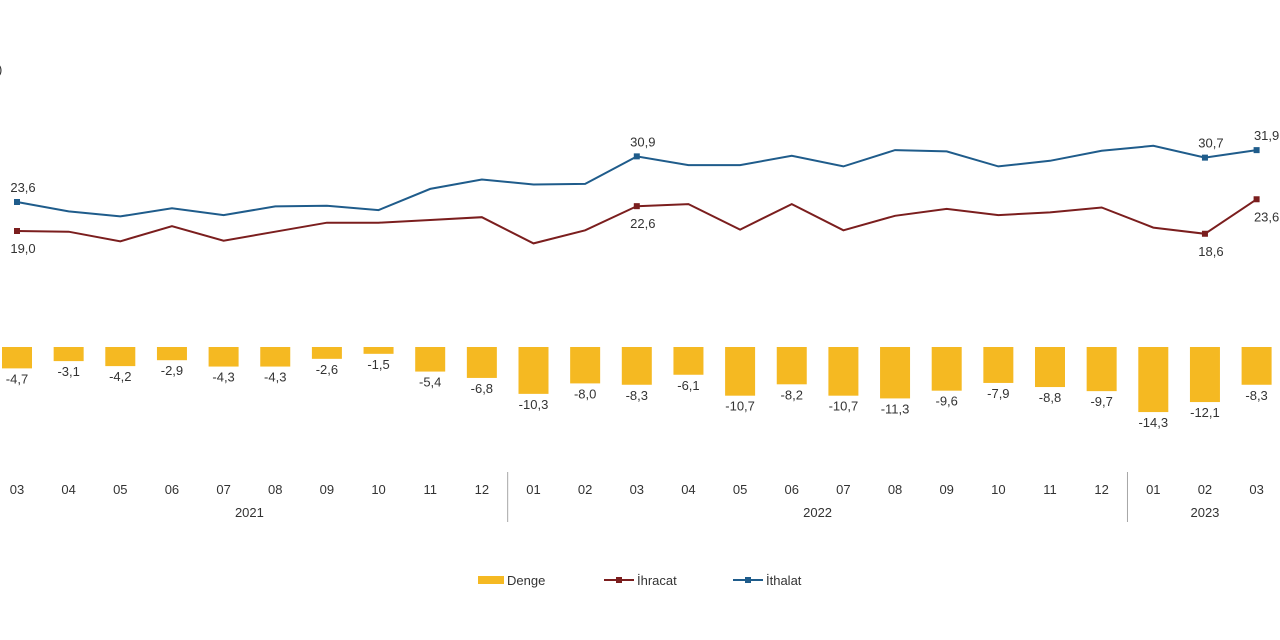 The width and height of the screenshot is (1280, 640). Describe the element at coordinates (1153, 422) in the screenshot. I see `denge-bar-label: -14,3` at that location.